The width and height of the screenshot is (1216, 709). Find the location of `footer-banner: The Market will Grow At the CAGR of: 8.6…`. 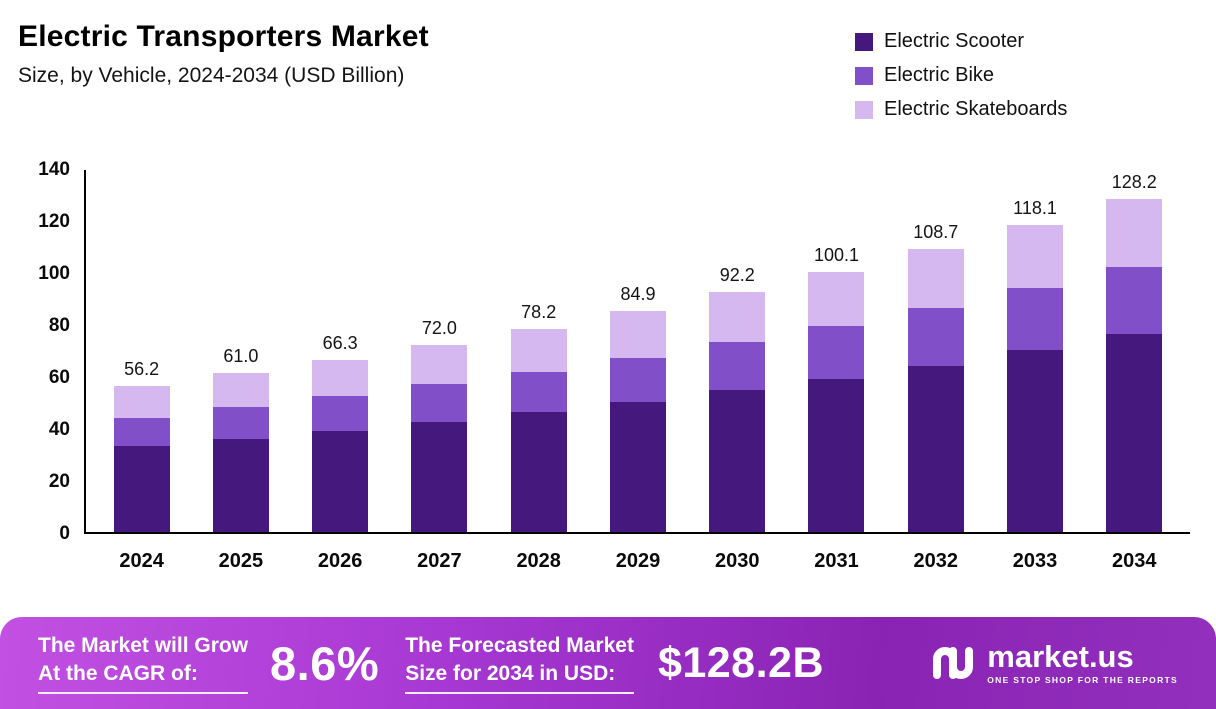

footer-banner: The Market will Grow At the CAGR of: 8.6… is located at coordinates (608, 663).